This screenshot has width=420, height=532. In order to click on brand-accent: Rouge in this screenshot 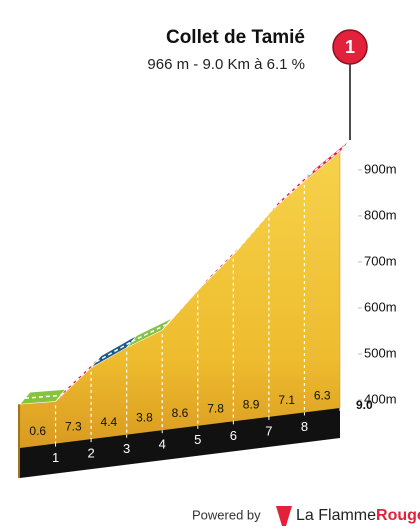, I will do `click(398, 515)`.